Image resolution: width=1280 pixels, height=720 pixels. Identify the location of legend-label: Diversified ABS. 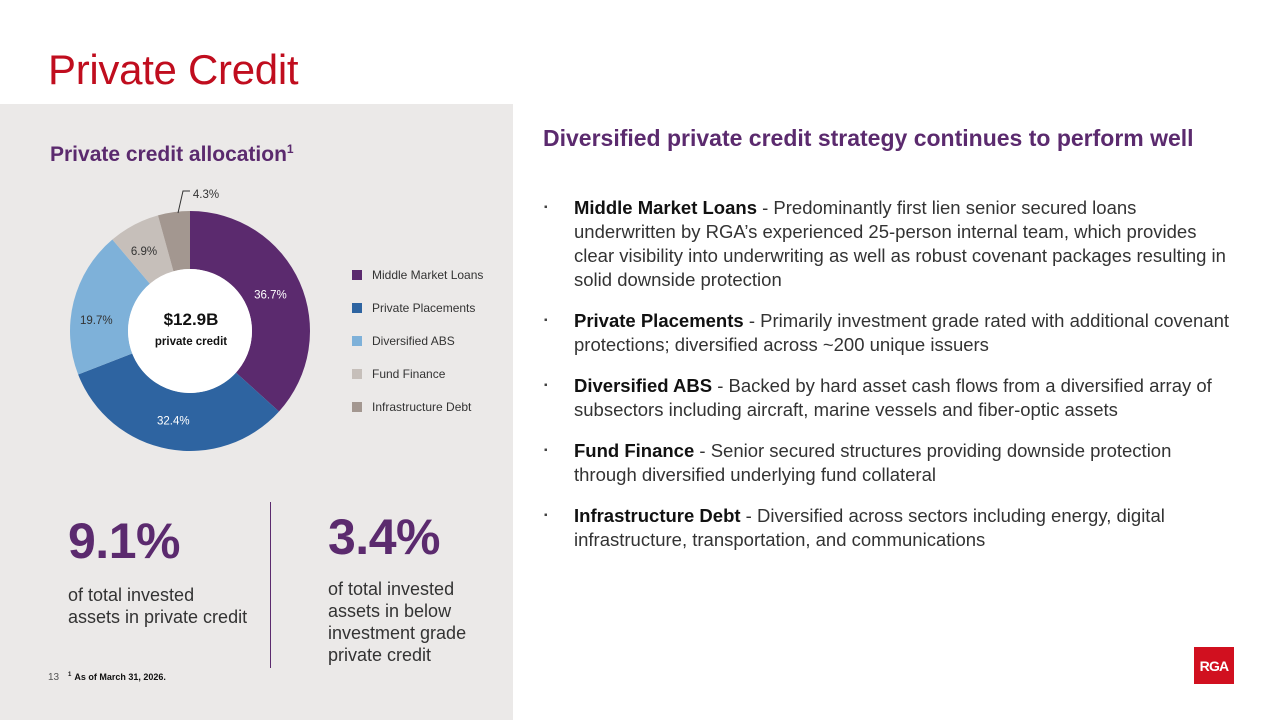
(413, 340).